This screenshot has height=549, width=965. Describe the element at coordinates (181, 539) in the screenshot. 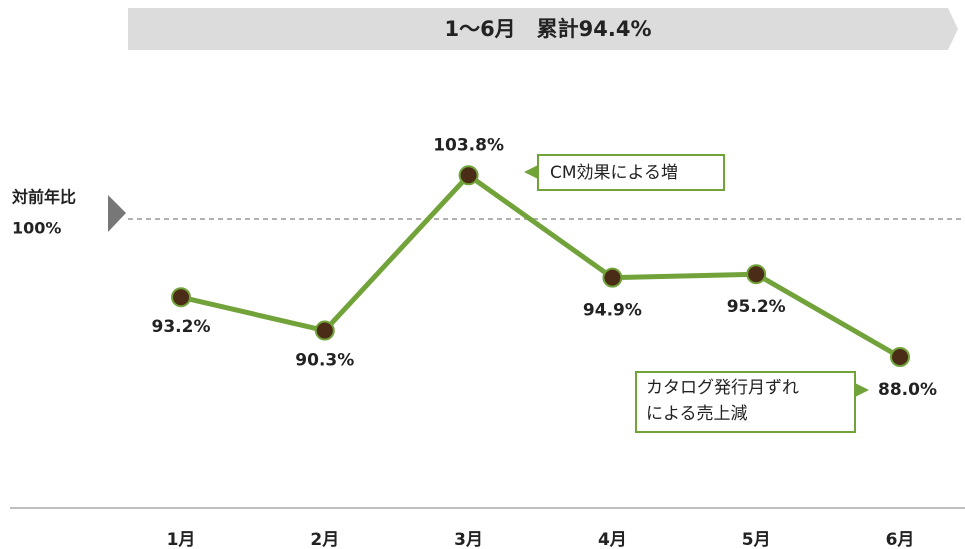

I see `x-tick-label: 1月` at that location.